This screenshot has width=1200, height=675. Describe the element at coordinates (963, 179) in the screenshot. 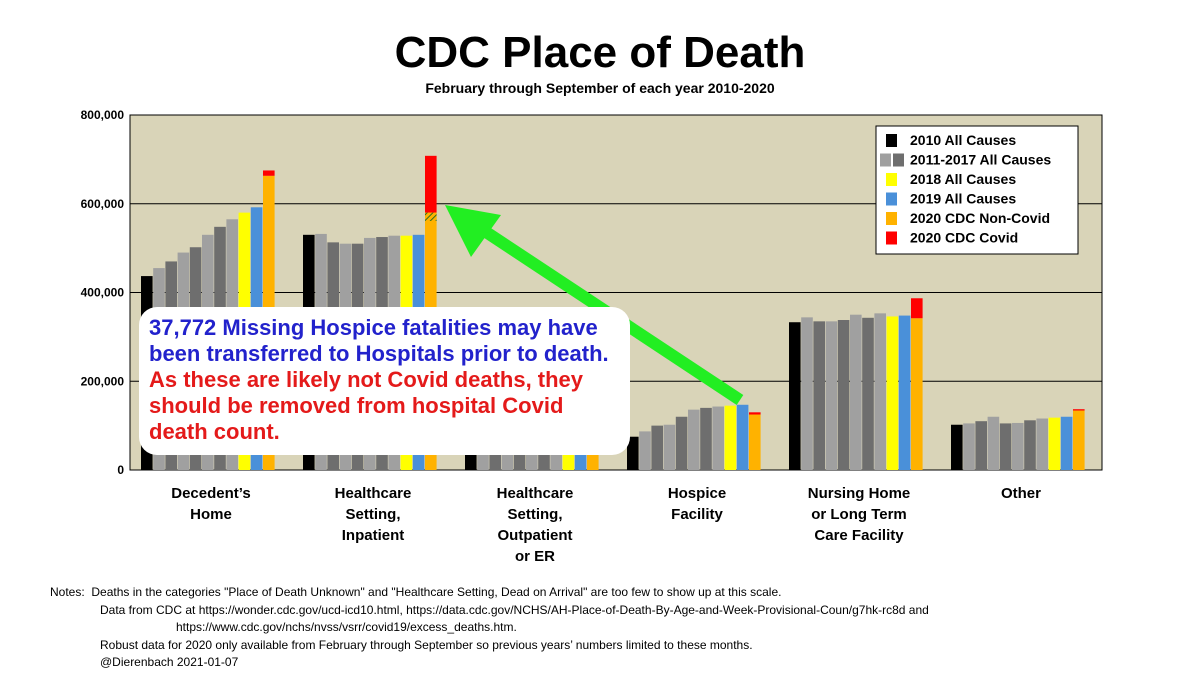

I see `legend-label: 2018 All Causes` at that location.